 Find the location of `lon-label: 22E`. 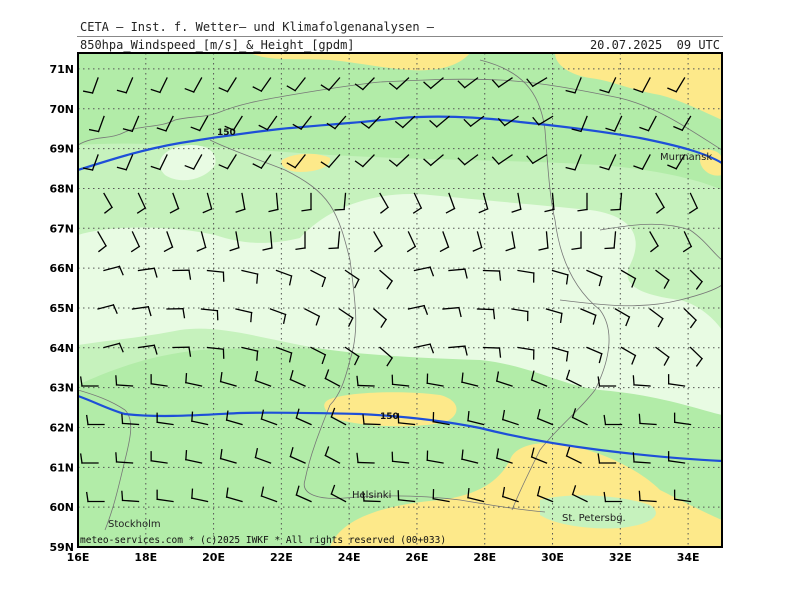

lon-label: 22E is located at coordinates (281, 557).